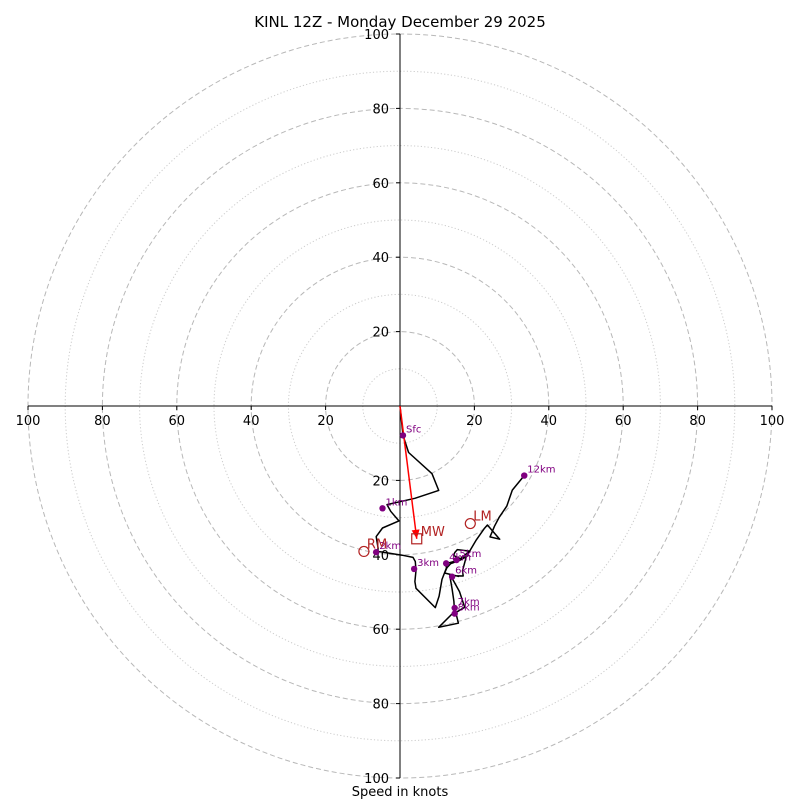  What do you see at coordinates (376, 552) in the screenshot?
I see `level-marker-2km` at bounding box center [376, 552].